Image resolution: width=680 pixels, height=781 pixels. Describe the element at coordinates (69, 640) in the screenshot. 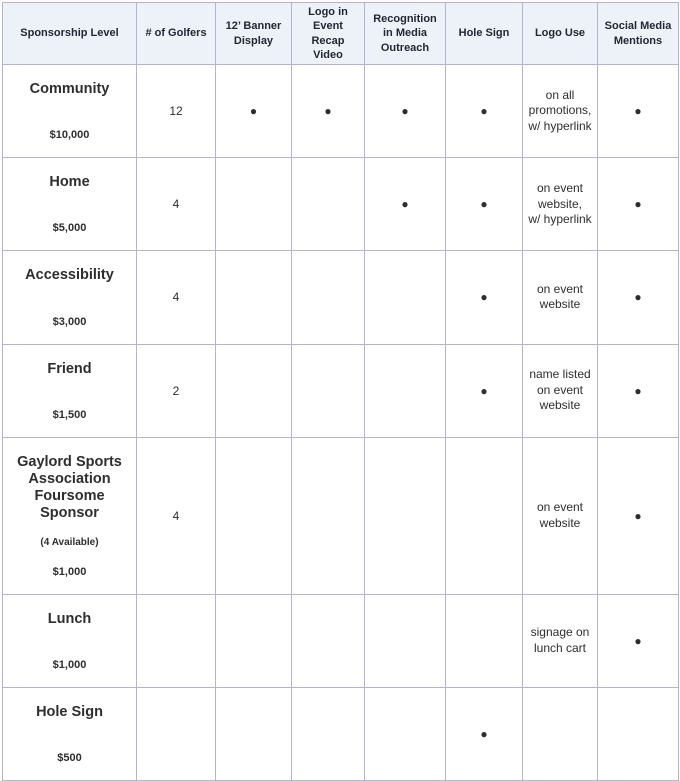

I see `level-cell: Lunch $1,000` at that location.